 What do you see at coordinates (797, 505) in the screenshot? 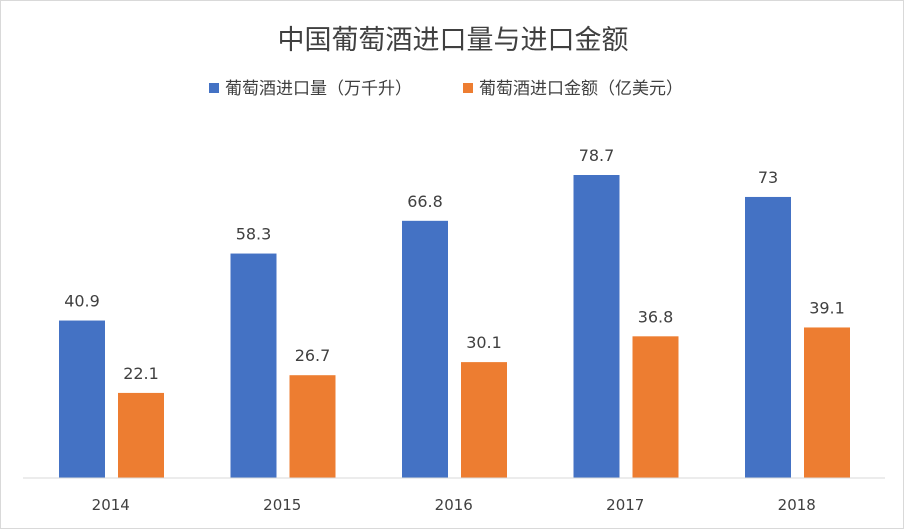
I see `category-label-2018: 2018` at bounding box center [797, 505].